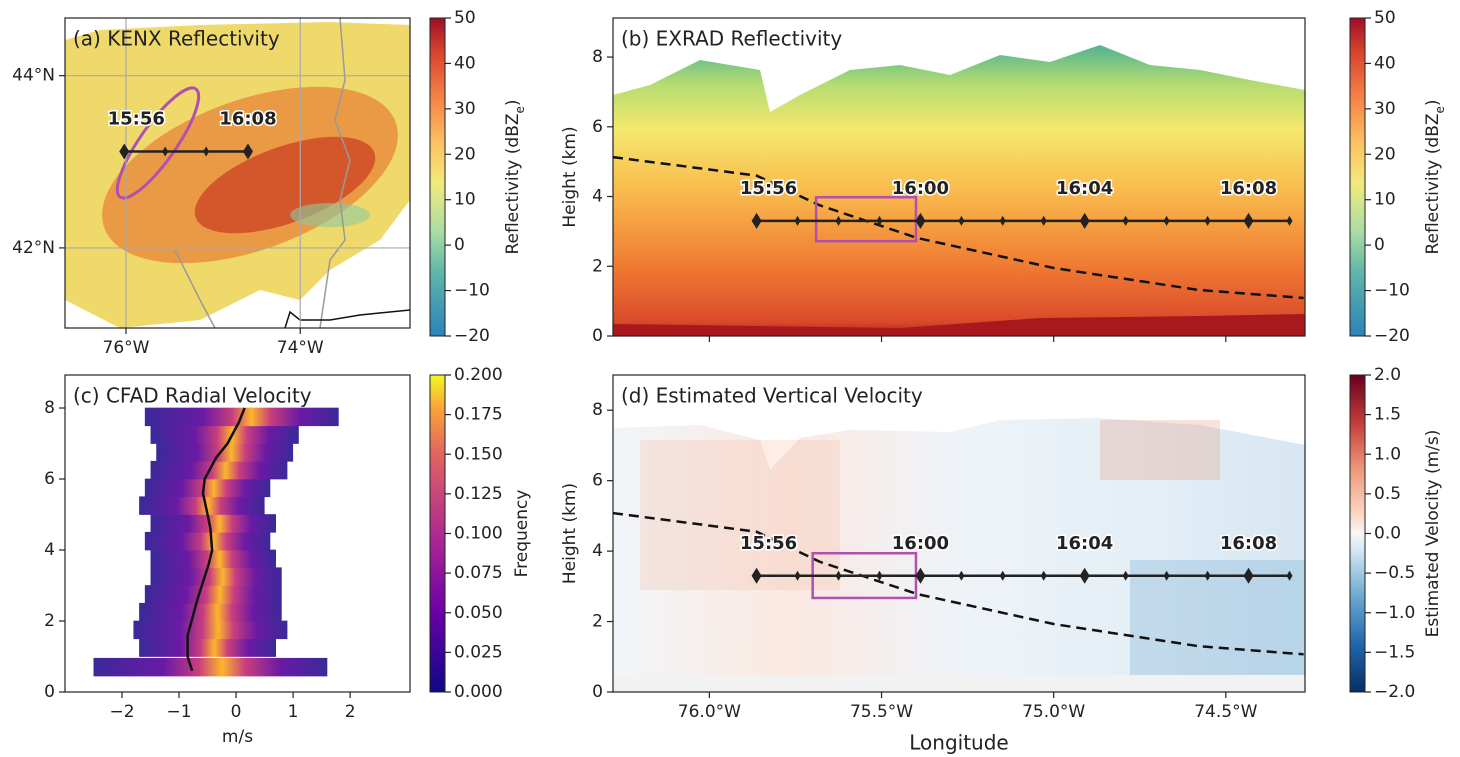  What do you see at coordinates (731, 39) in the screenshot?
I see `panel-title: (b) EXRAD Reflectivity` at bounding box center [731, 39].